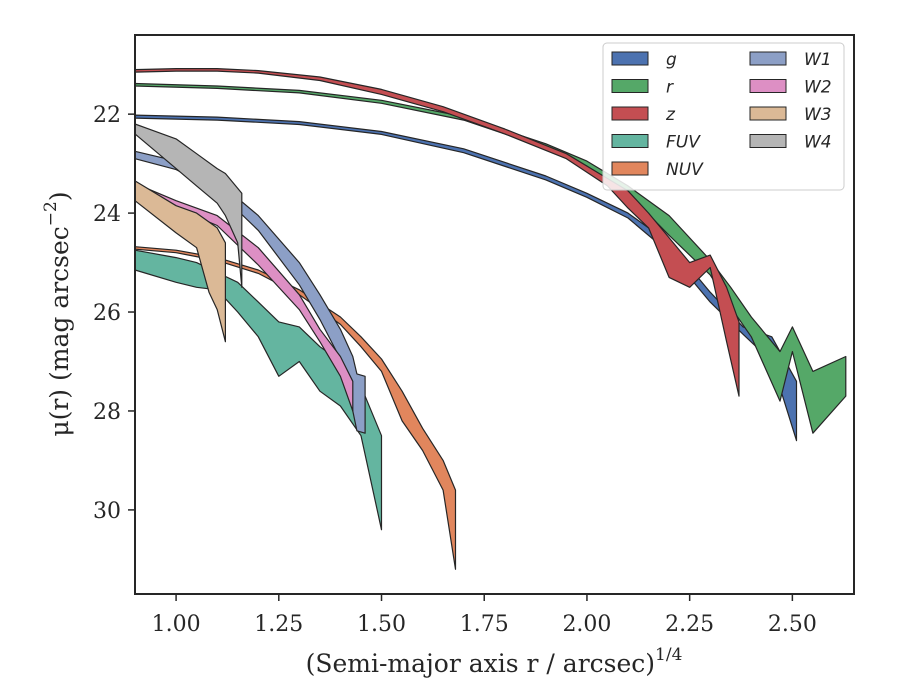  Describe the element at coordinates (768, 58) in the screenshot. I see `legend-swatch-w1` at that location.